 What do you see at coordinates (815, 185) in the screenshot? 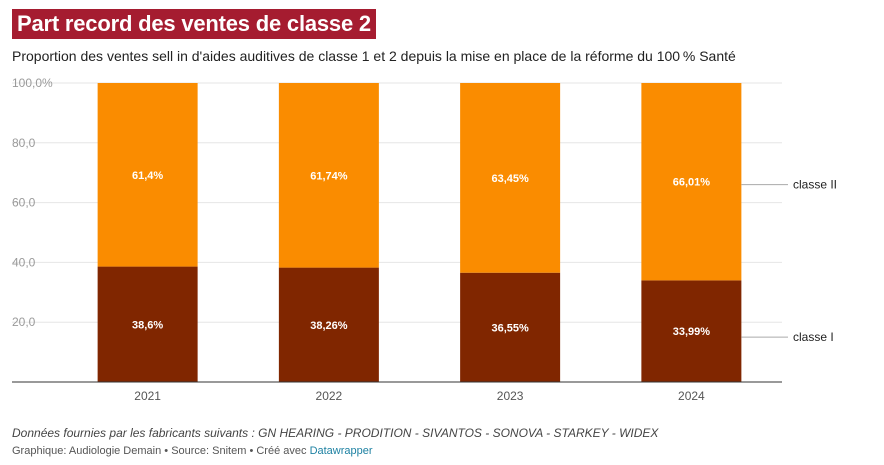
I see `legend-label-classe-II: classe II` at bounding box center [815, 185].